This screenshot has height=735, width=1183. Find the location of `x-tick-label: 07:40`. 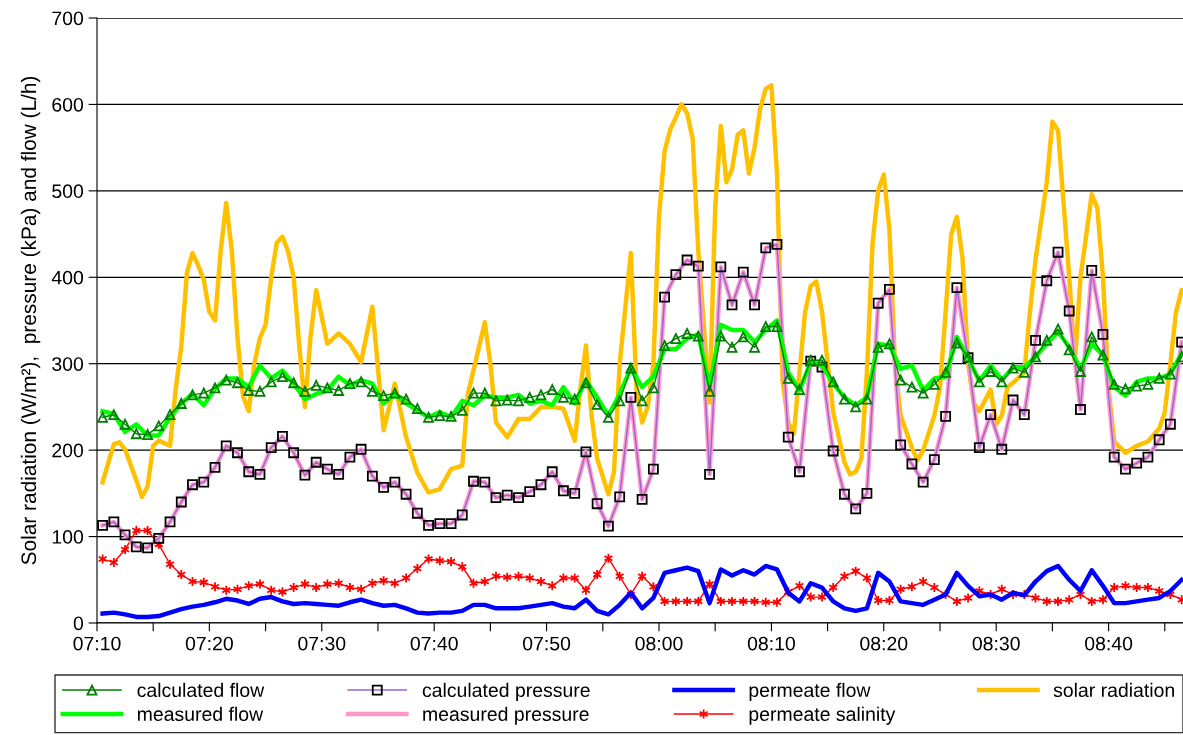

x-tick-label: 07:40 is located at coordinates (434, 643).